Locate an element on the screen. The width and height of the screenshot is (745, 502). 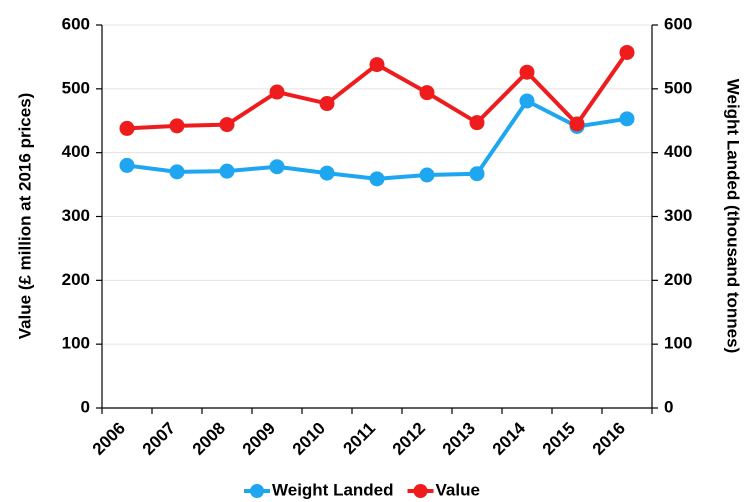
x-tick-label: 2011 is located at coordinates (359, 439).